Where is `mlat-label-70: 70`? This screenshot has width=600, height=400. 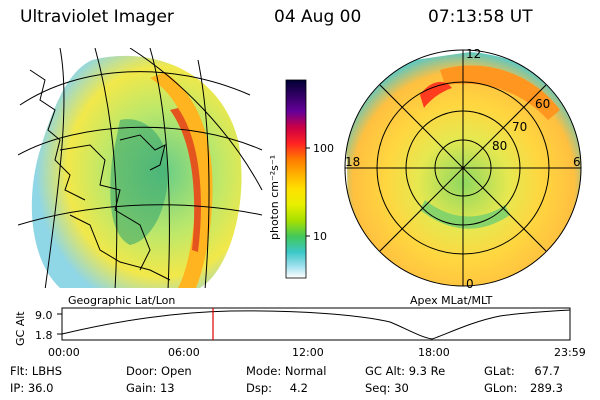 mlat-label-70: 70 is located at coordinates (519, 127).